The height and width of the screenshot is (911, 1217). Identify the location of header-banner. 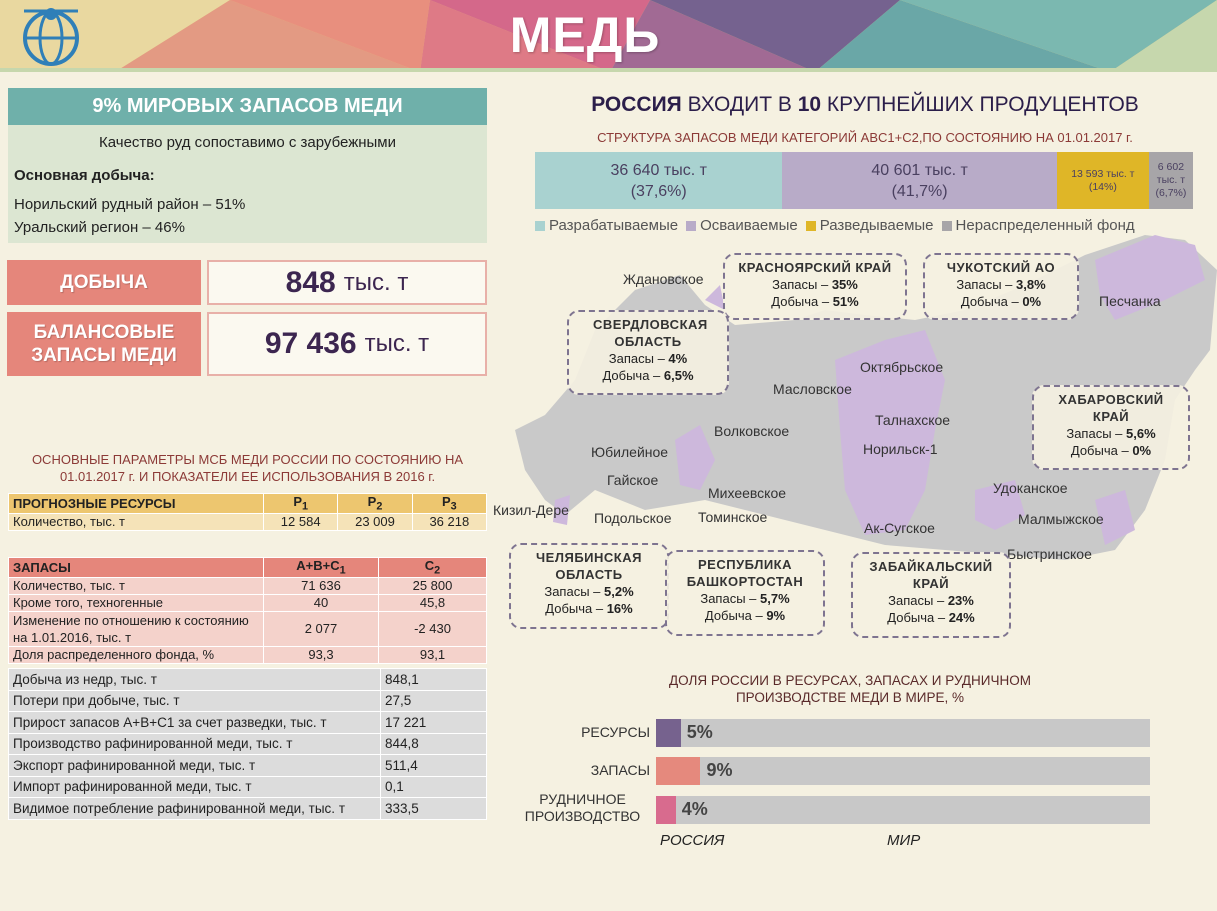
(608, 36).